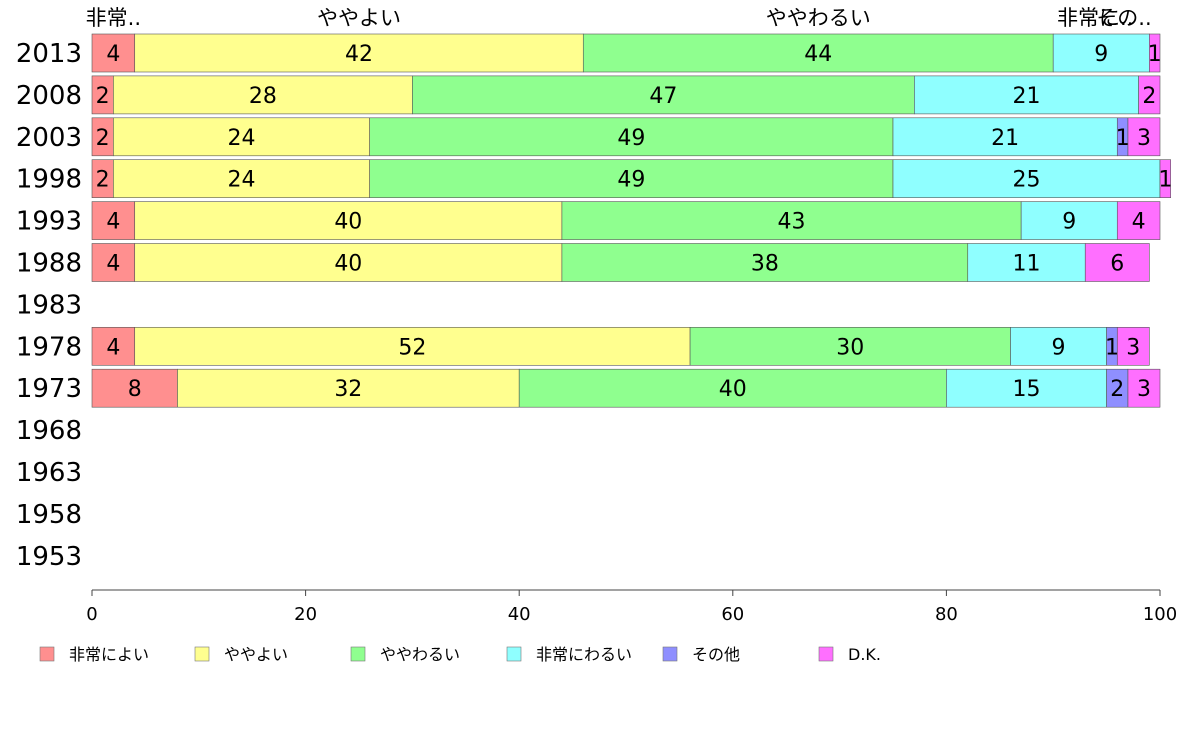 The width and height of the screenshot is (1188, 736). Describe the element at coordinates (619, 18) in the screenshot. I see `top-series-labels: 非常.. ややよい ややわるい 非常に..その..` at that location.